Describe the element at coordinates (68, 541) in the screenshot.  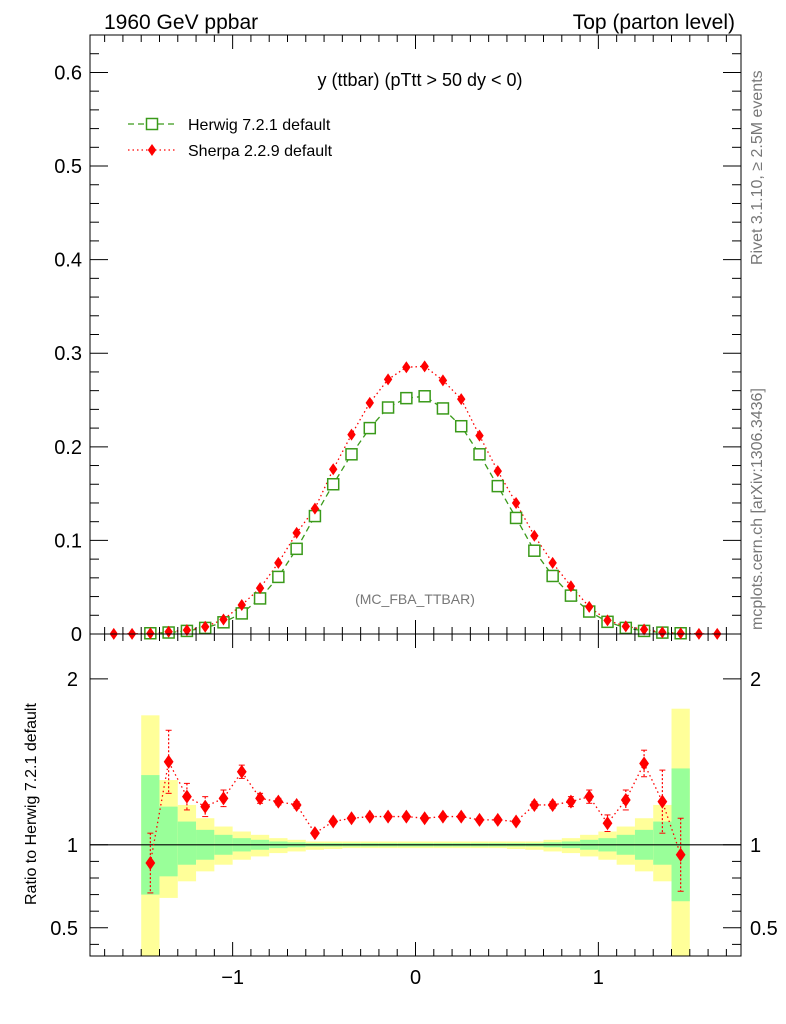
I see `main-y-tick-label: 0.1` at that location.